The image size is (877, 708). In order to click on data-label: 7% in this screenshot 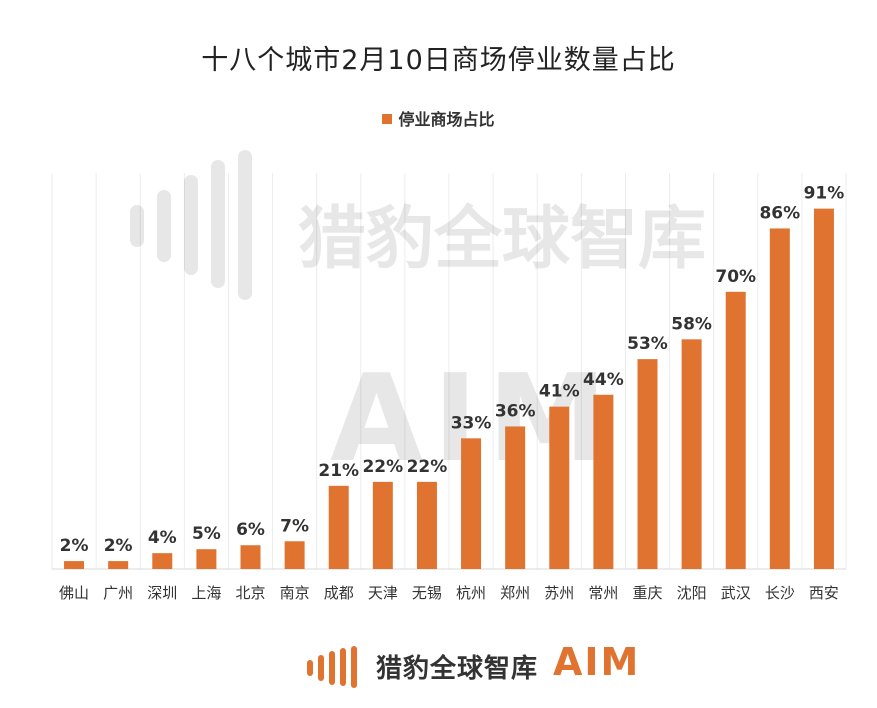, I will do `click(294, 526)`.